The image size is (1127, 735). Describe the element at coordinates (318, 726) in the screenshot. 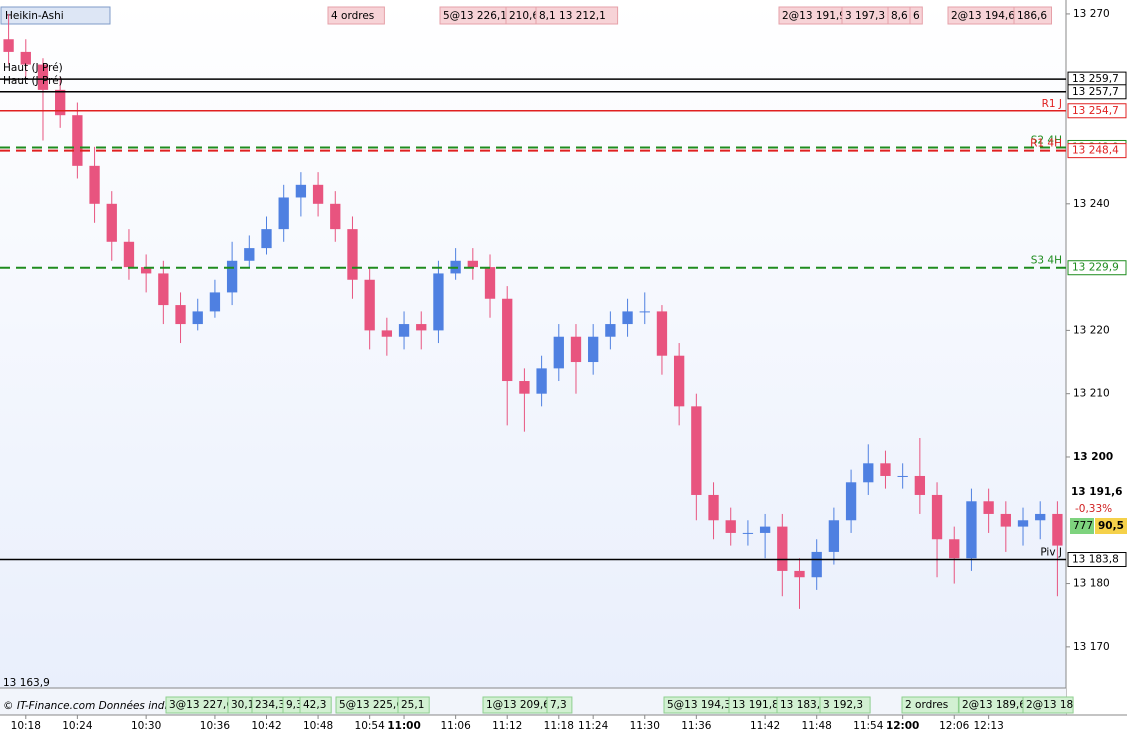

I see `x-tick-label: 10:48` at that location.